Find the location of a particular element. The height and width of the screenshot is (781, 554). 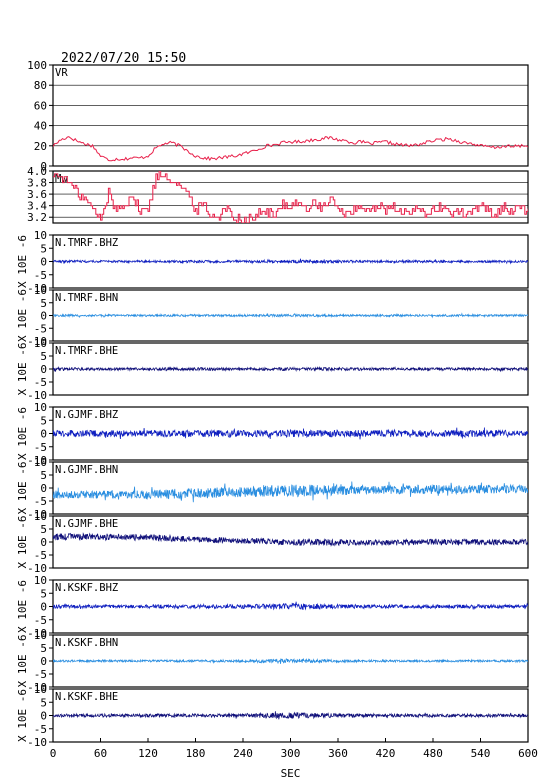

x-tick-label: 120 is located at coordinates (148, 753).